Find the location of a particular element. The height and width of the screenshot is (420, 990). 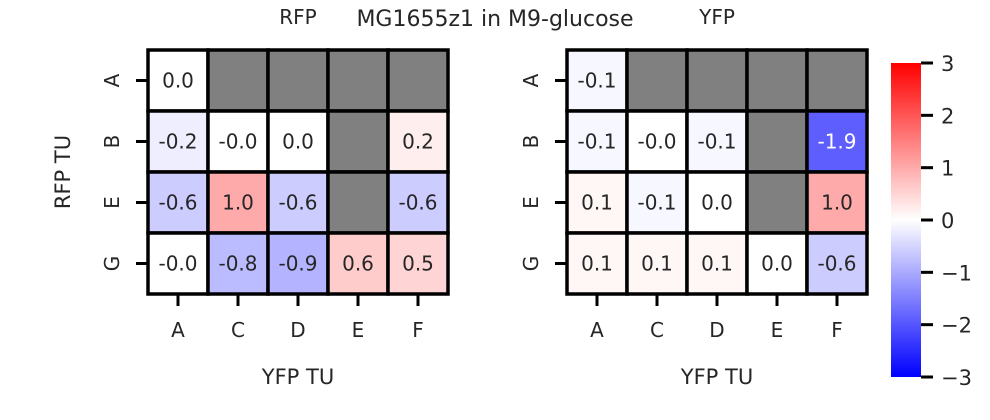

colorbar-tick-label: −1 is located at coordinates (956, 273).